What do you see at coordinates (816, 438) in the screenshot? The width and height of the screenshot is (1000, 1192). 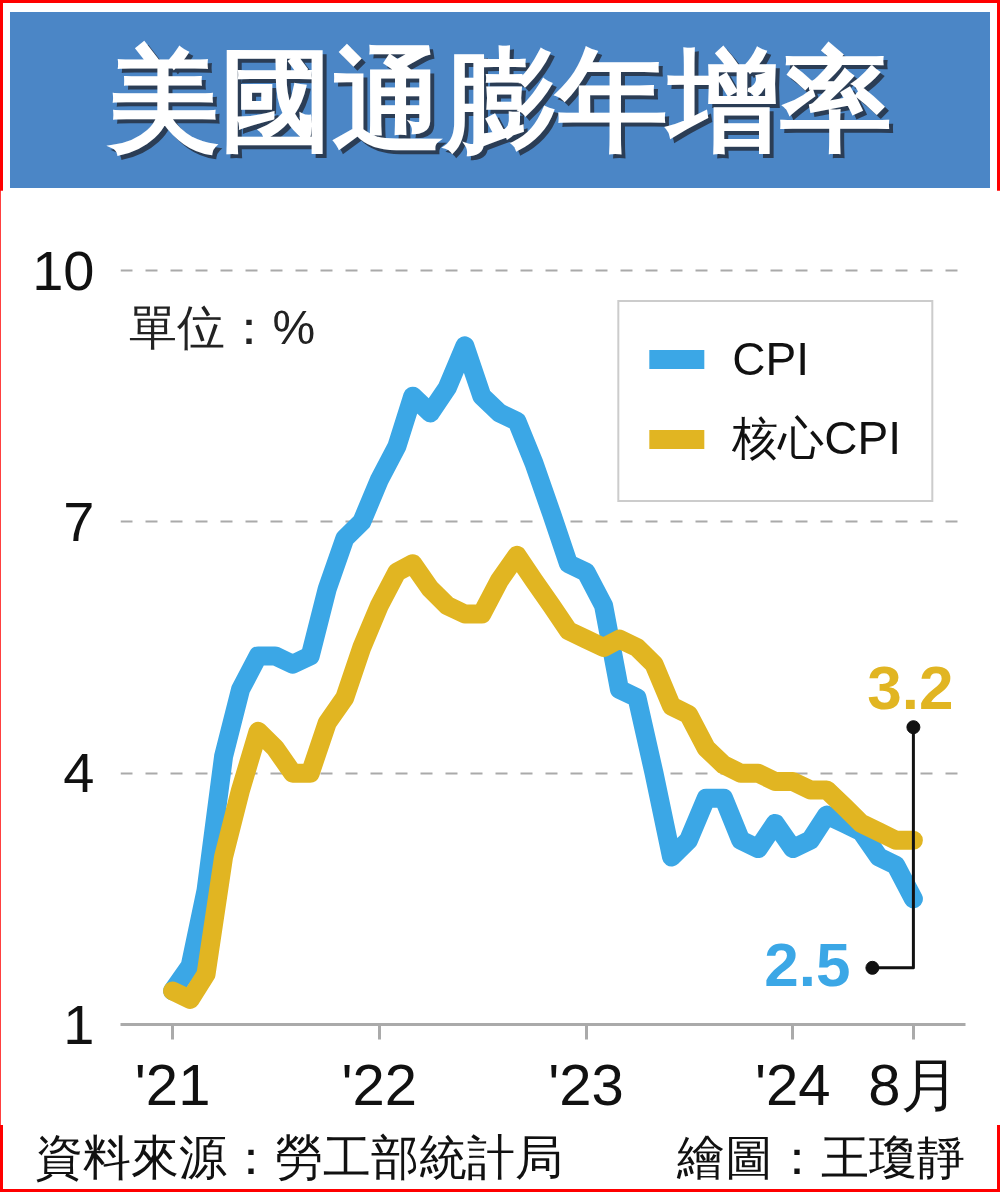 I see `legend-label: 核心CPI` at bounding box center [816, 438].